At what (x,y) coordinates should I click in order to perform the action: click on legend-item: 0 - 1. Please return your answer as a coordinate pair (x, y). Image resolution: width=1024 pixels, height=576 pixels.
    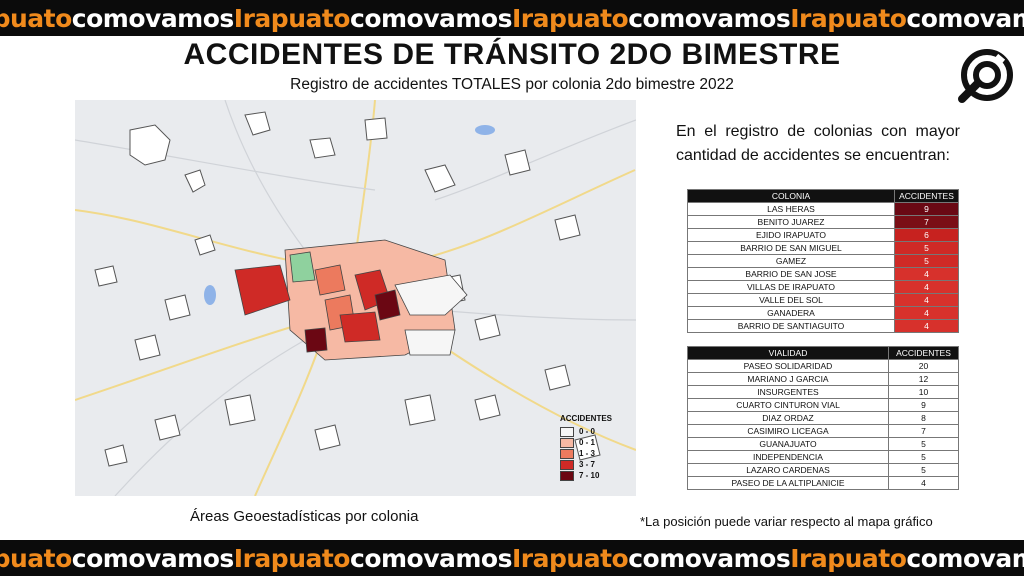
    Looking at the image, I should click on (586, 442).